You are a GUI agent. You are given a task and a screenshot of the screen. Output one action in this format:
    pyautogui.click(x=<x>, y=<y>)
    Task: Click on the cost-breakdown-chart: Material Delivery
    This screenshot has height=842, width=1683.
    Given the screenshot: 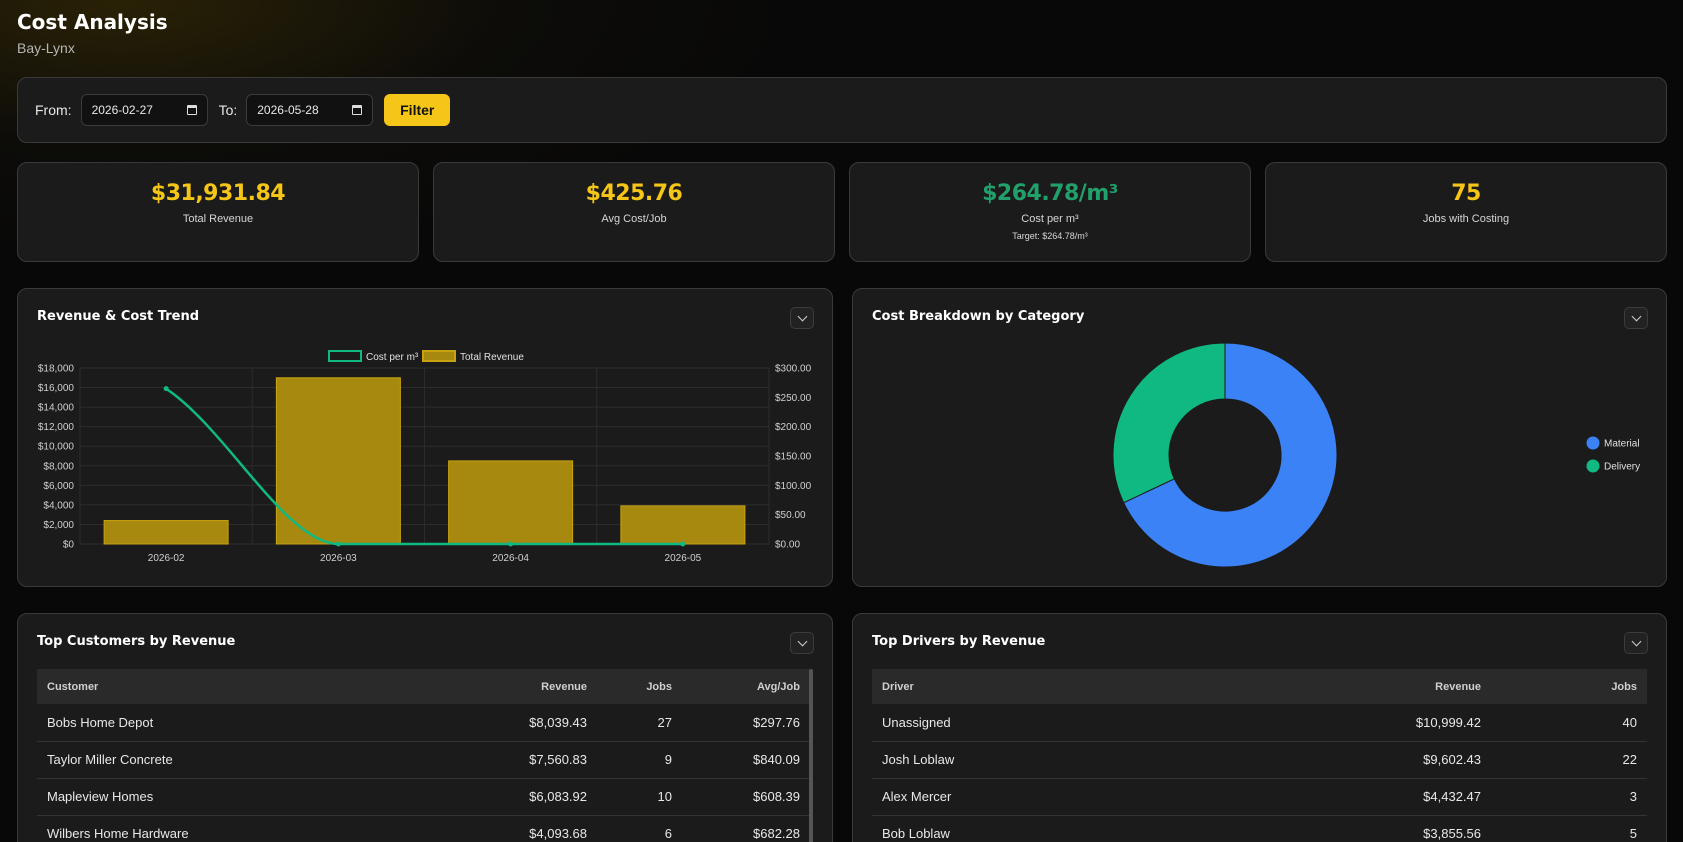 What is the action you would take?
    pyautogui.click(x=1376, y=455)
    